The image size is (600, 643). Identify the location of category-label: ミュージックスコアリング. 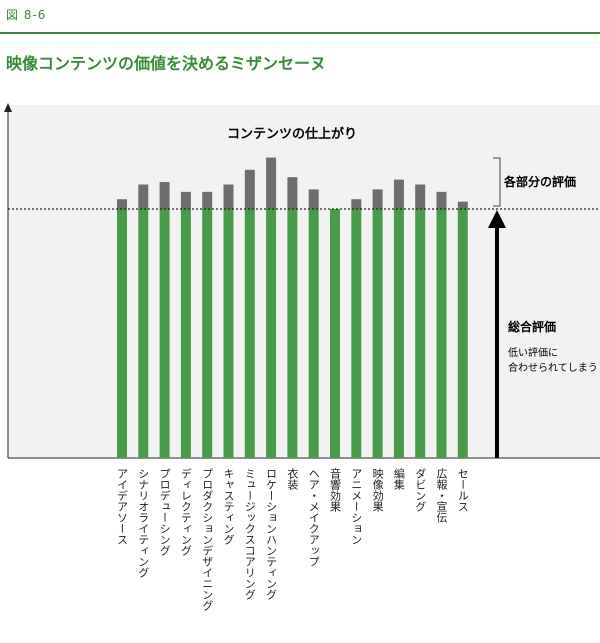
(249, 534).